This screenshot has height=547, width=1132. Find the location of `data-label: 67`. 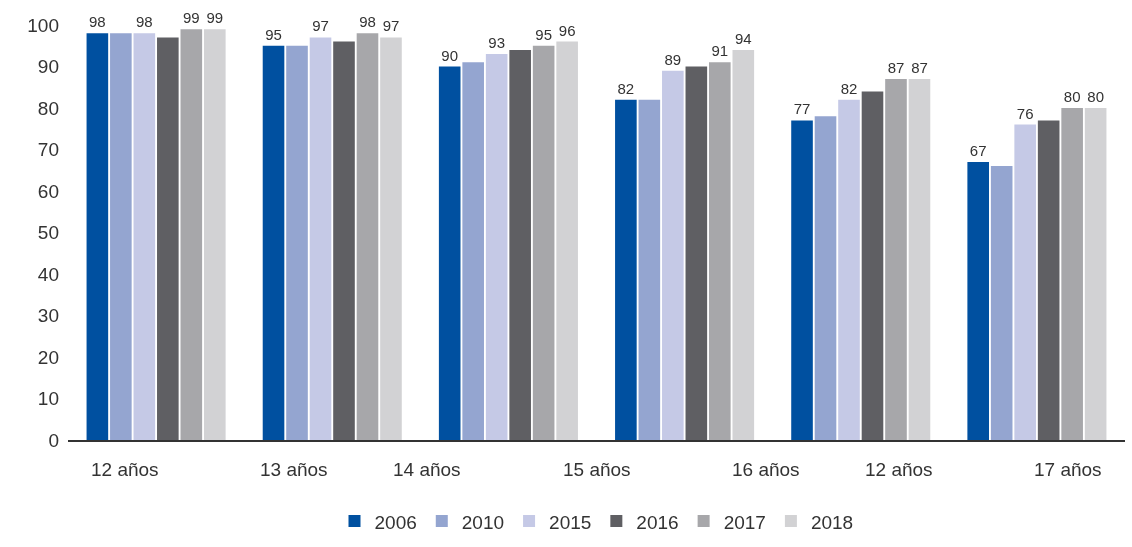

data-label: 67 is located at coordinates (978, 150).